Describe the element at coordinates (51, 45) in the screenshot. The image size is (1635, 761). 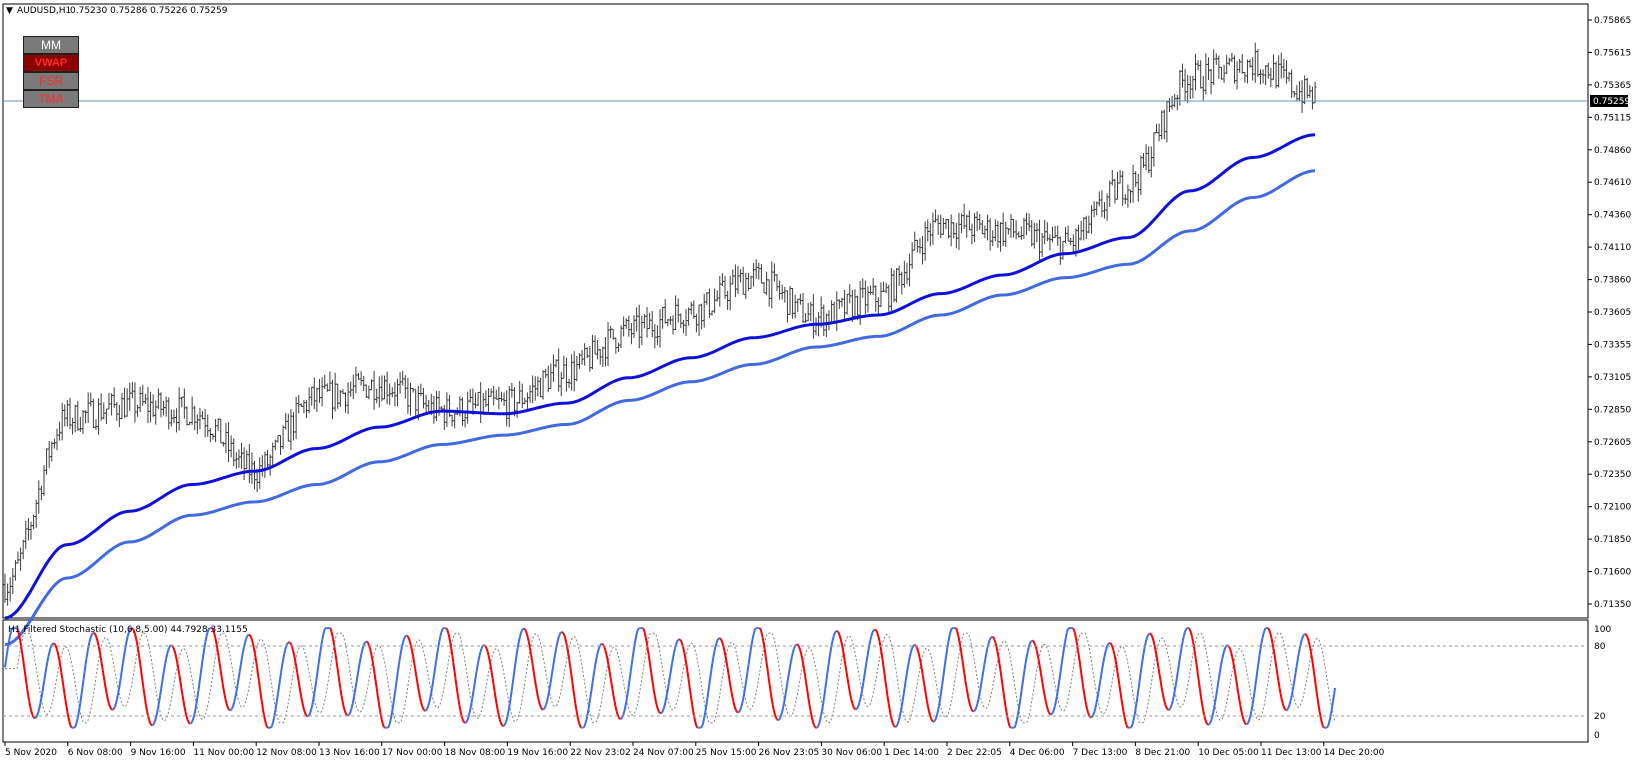
I see `mm-button: MM` at that location.